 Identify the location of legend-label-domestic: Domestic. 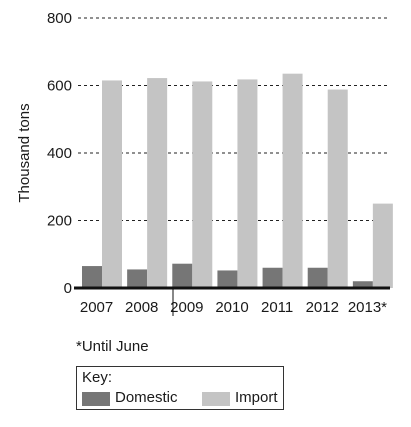
(146, 397).